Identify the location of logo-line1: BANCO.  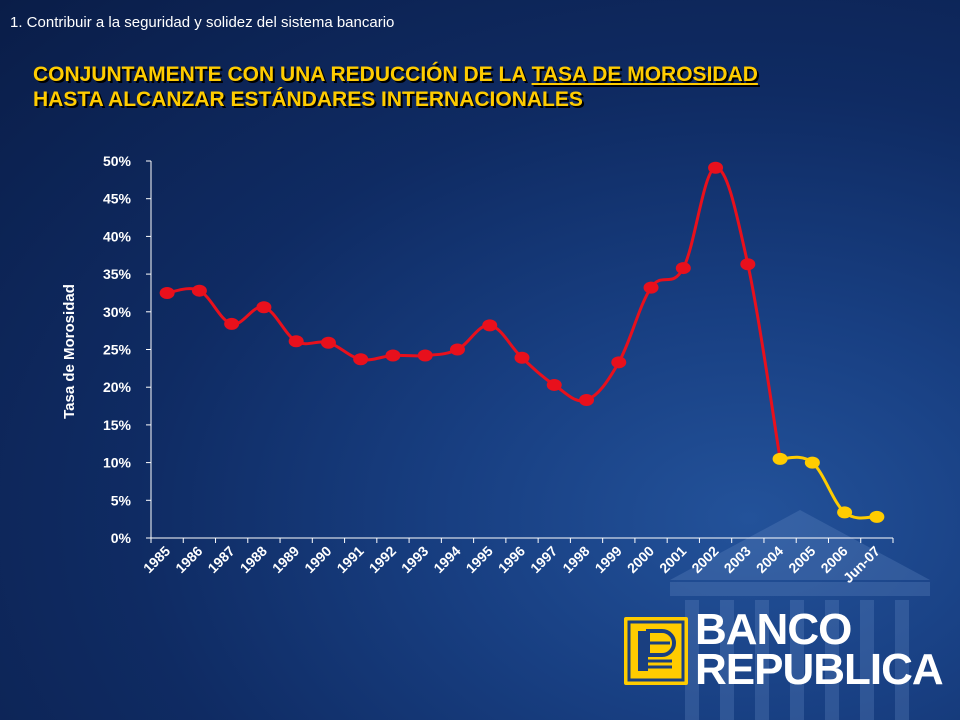
(773, 629).